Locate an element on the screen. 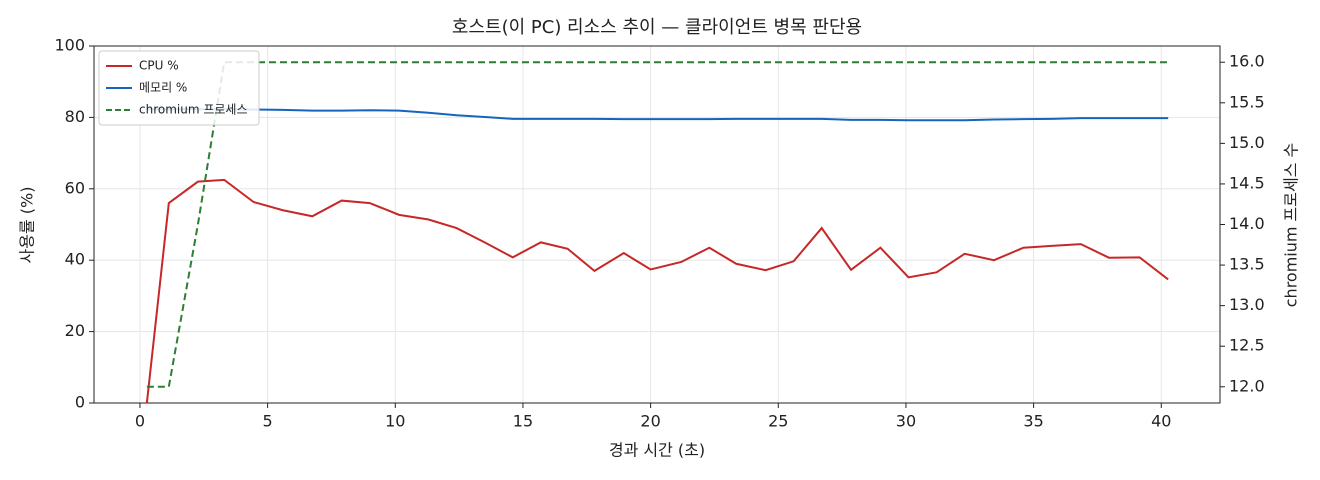 The image size is (1320, 480). x-tick-label: 40 is located at coordinates (1161, 421).